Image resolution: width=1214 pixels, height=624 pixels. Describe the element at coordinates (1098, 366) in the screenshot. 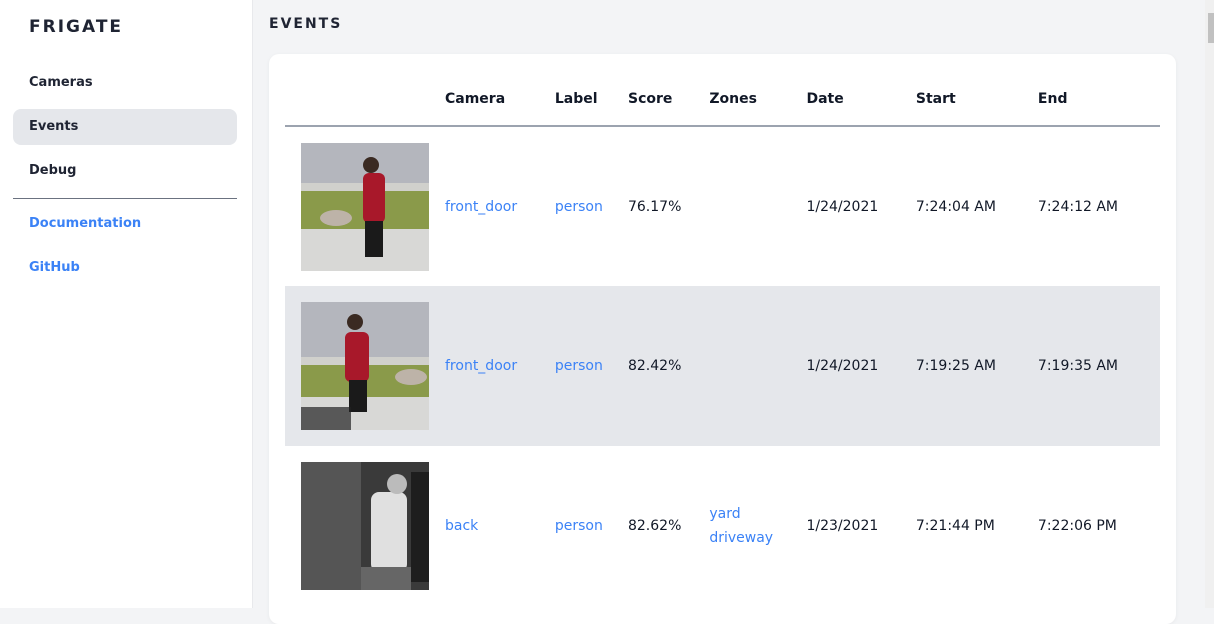

I see `end-time: 7:19:35 AM` at that location.